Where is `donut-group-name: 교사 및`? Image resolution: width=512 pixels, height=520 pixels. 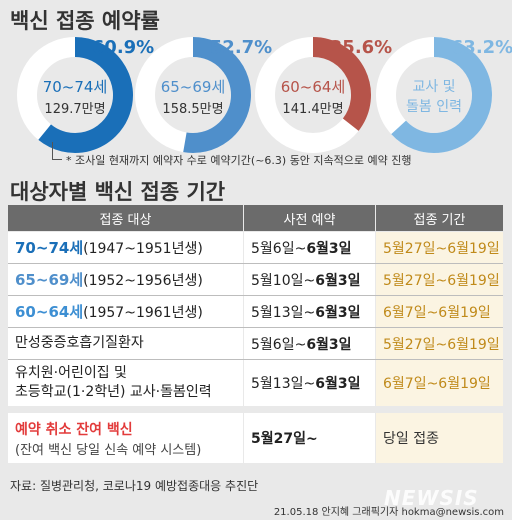
donut-group-name: 교사 및 is located at coordinates (433, 87).